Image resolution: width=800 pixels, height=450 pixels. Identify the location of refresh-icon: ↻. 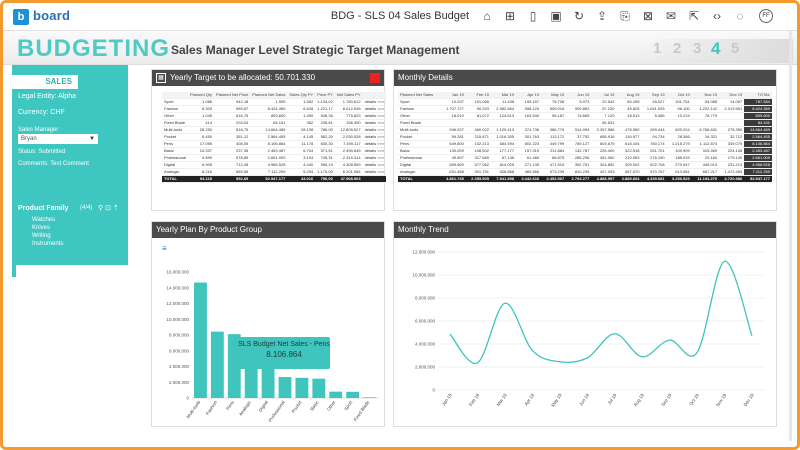
(579, 16).